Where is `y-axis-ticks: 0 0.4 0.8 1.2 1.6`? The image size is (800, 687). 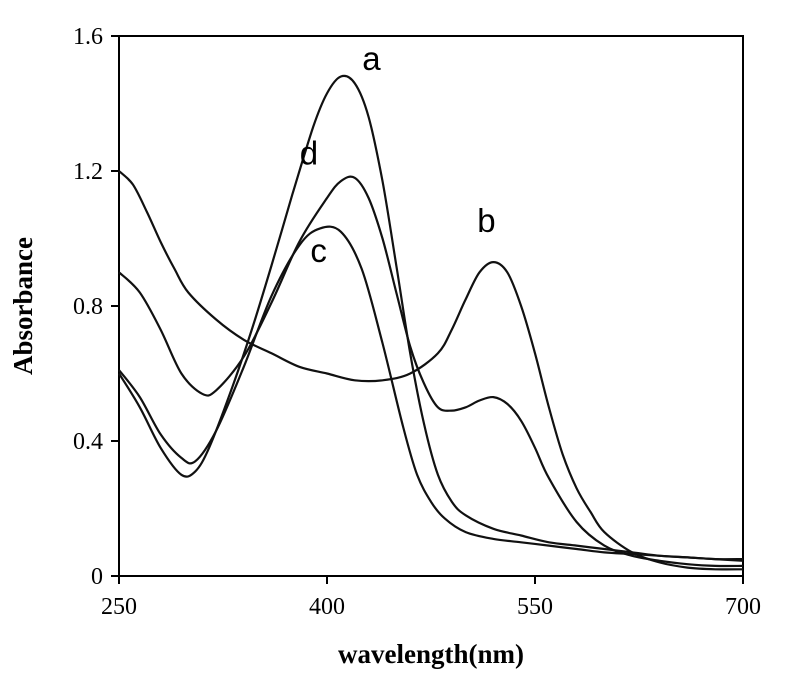 y-axis-ticks: 0 0.4 0.8 1.2 1.6 is located at coordinates (96, 307).